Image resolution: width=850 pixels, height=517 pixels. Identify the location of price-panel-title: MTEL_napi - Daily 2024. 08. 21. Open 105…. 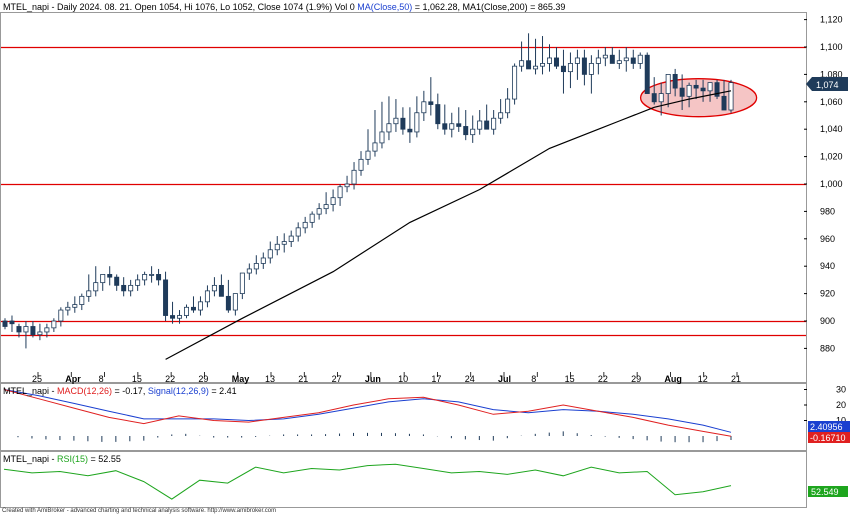
(284, 7).